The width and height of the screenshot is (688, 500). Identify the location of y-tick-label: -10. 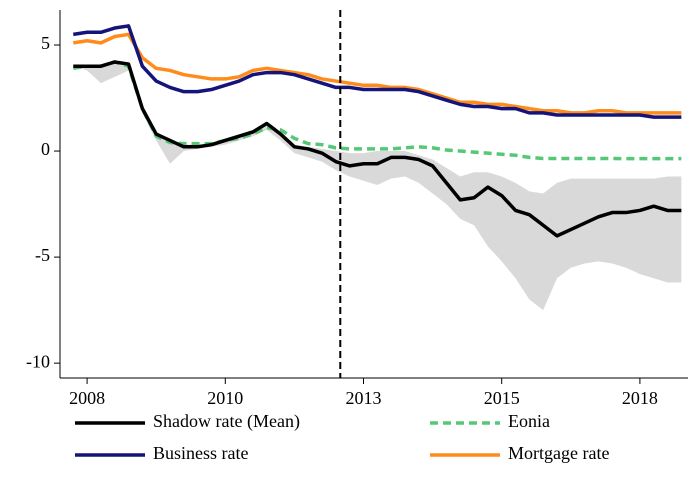
(38, 361).